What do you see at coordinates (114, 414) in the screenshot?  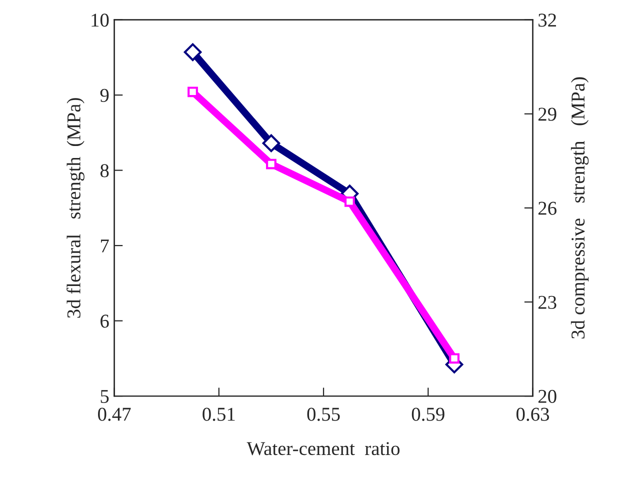 I see `x-tick-label: 0.47` at bounding box center [114, 414].